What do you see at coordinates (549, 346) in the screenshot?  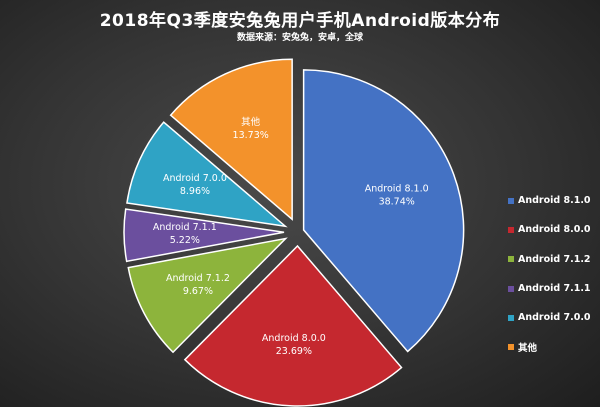 I see `legend-item: 其他` at bounding box center [549, 346].